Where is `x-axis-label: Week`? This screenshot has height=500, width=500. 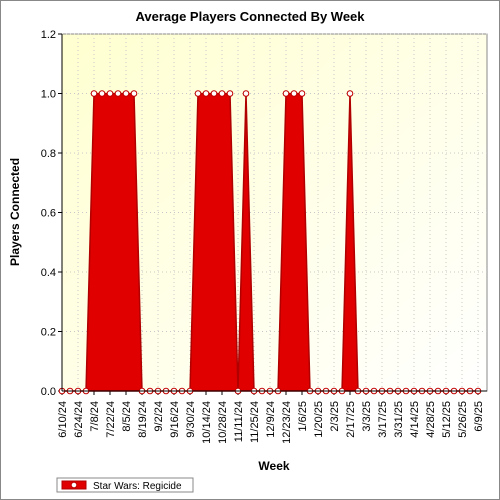 x-axis-label: Week is located at coordinates (273, 466).